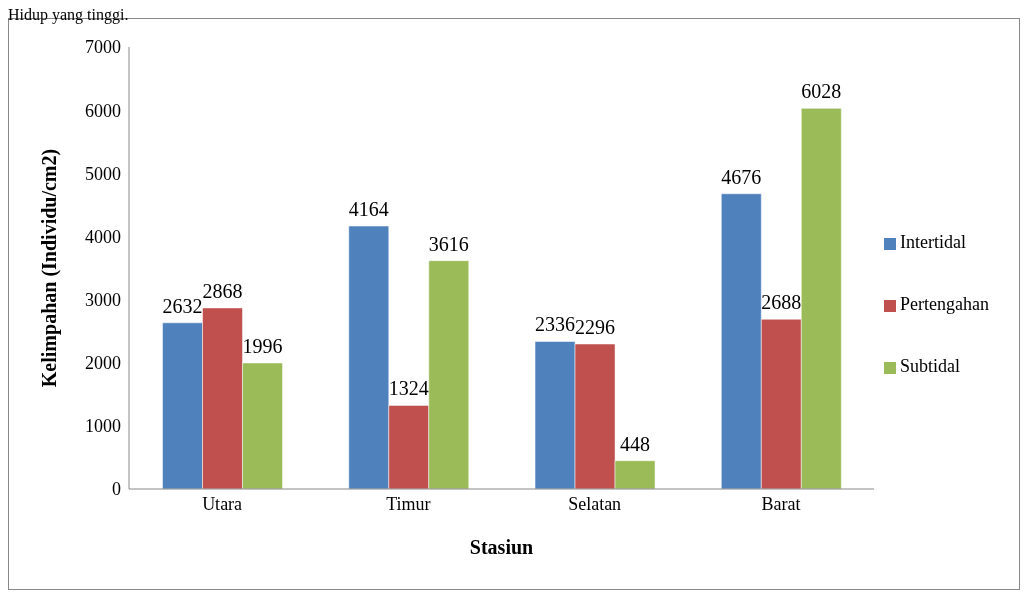  Describe the element at coordinates (555, 324) in the screenshot. I see `data-label: 2336` at that location.